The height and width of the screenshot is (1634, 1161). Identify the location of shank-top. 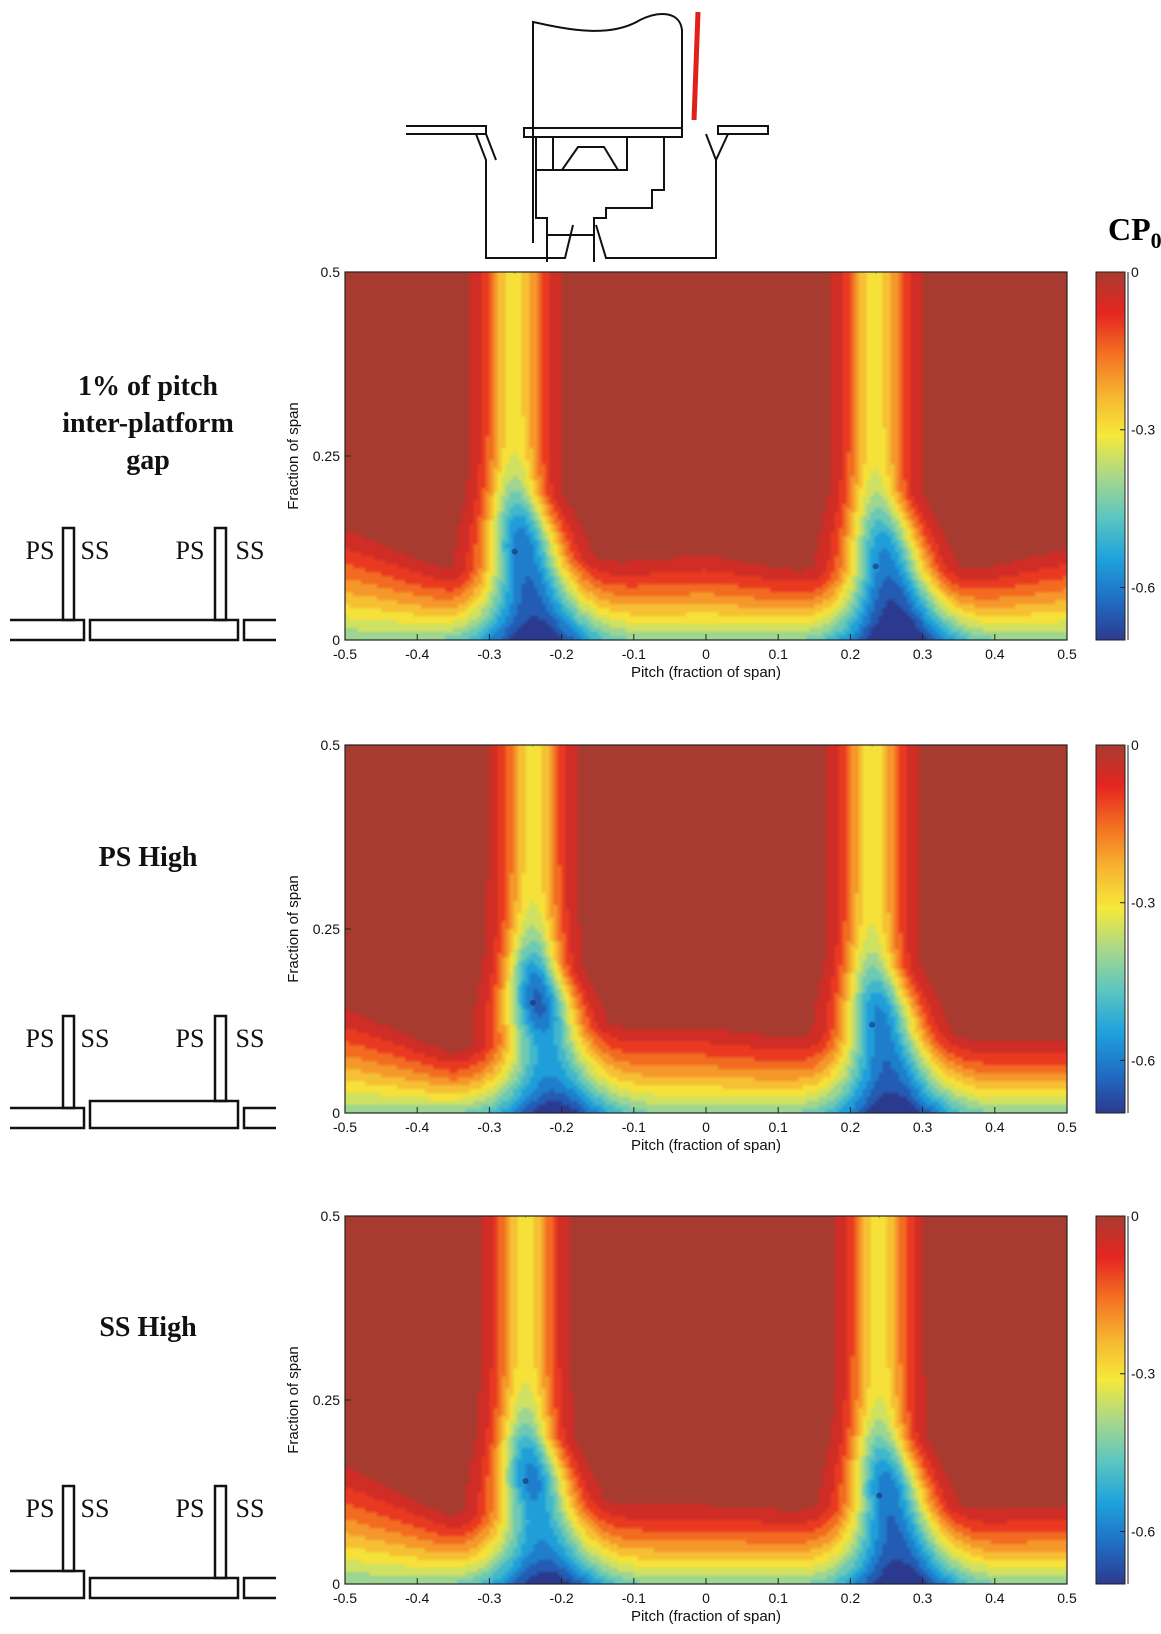
(581, 154).